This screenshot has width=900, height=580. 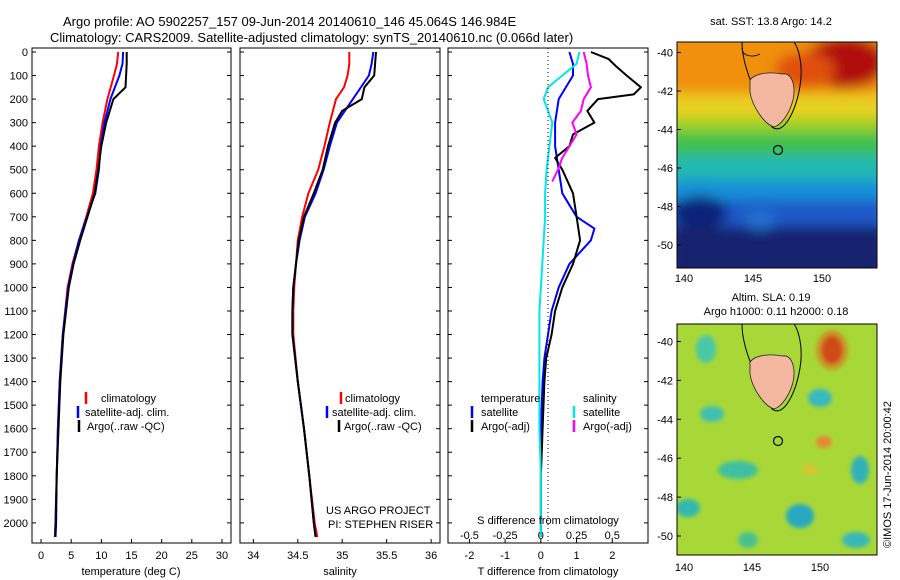 What do you see at coordinates (19, 77) in the screenshot?
I see `depth-tick-label: 100` at bounding box center [19, 77].